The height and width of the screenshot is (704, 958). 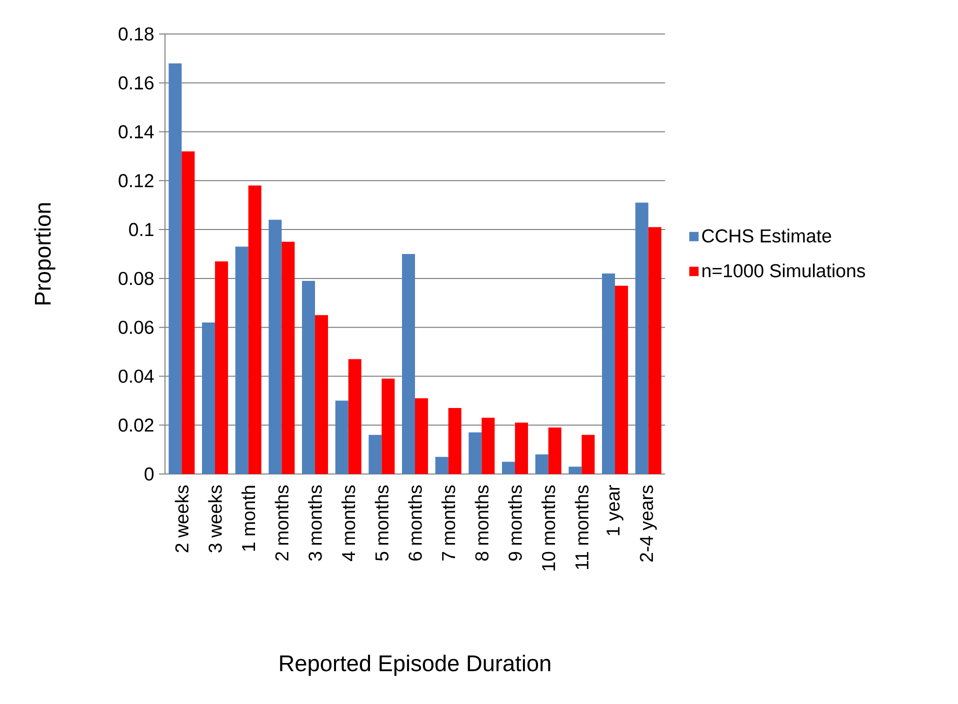 I want to click on x-tick-label: 2 months, so click(x=281, y=523).